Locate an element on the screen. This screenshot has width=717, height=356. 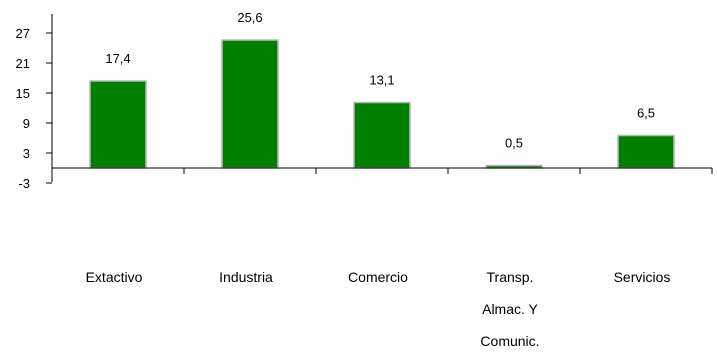
category-label-line: Servicios is located at coordinates (642, 277).